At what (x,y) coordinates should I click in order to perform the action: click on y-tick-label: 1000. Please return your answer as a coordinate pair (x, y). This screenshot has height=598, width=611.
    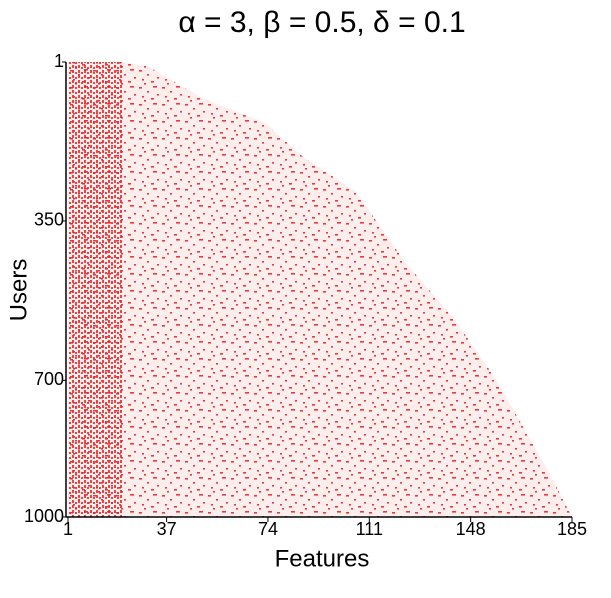
    Looking at the image, I should click on (44, 516).